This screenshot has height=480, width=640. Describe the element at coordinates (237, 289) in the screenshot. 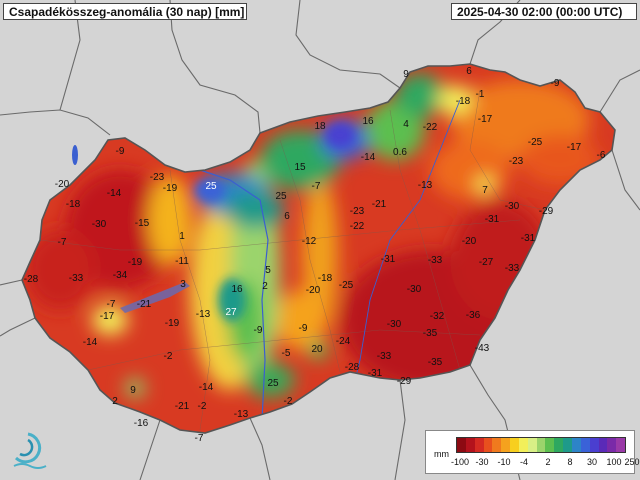

I see `value-label: 16` at that location.